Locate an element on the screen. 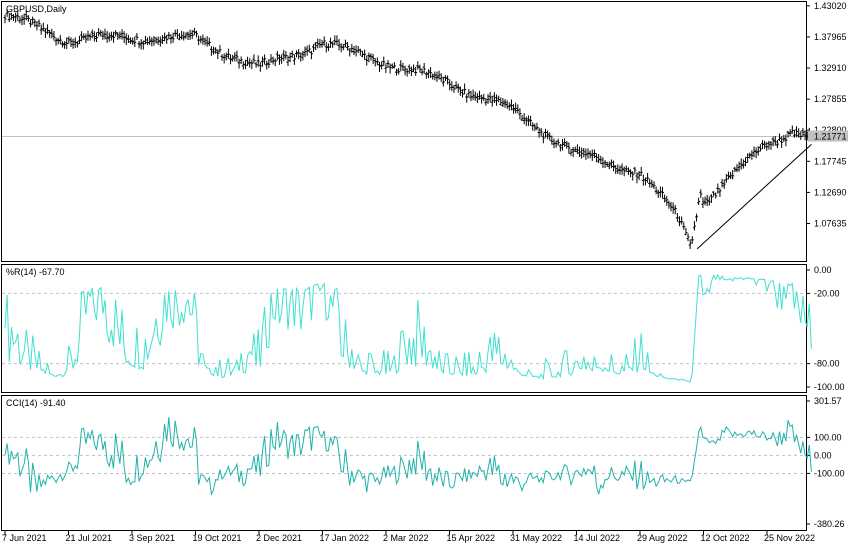 Image resolution: width=860 pixels, height=550 pixels. cci-y-tick-label: -380.26 is located at coordinates (829, 524).